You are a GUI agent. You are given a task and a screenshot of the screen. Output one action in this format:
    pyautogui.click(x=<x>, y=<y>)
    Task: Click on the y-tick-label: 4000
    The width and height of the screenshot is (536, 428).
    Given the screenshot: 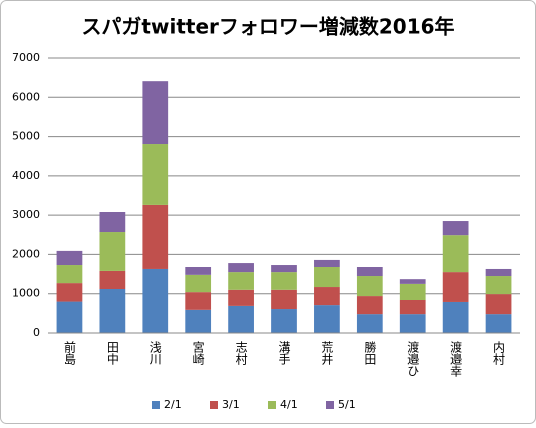 What is the action you would take?
    pyautogui.click(x=26, y=175)
    